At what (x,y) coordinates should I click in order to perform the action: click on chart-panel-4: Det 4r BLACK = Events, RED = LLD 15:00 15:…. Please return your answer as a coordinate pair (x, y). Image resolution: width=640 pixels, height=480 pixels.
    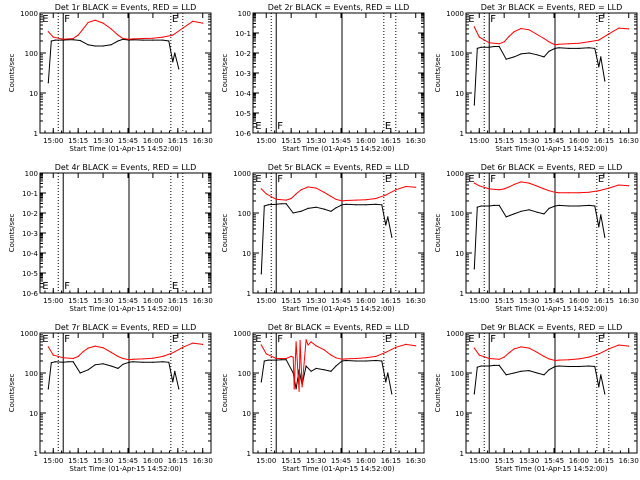
    Looking at the image, I should click on (110, 238).